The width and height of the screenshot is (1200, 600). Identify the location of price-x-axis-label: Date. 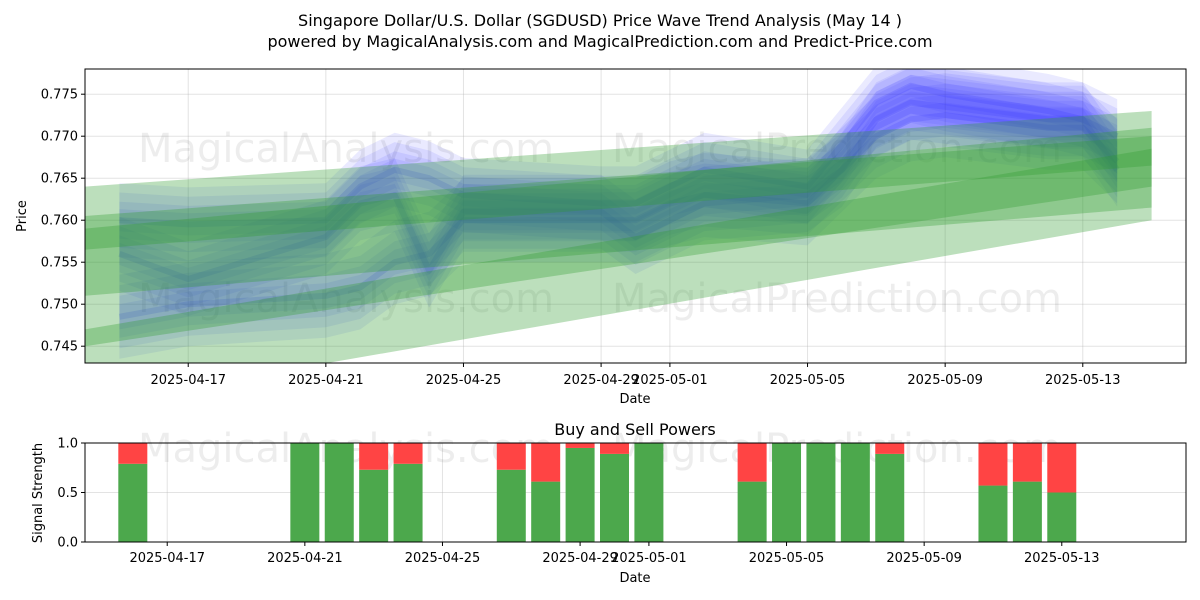
(634, 399).